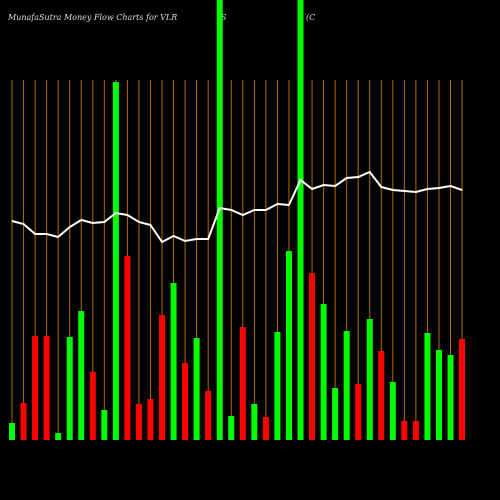  Describe the element at coordinates (224, 17) in the screenshot. I see `note: S` at that location.